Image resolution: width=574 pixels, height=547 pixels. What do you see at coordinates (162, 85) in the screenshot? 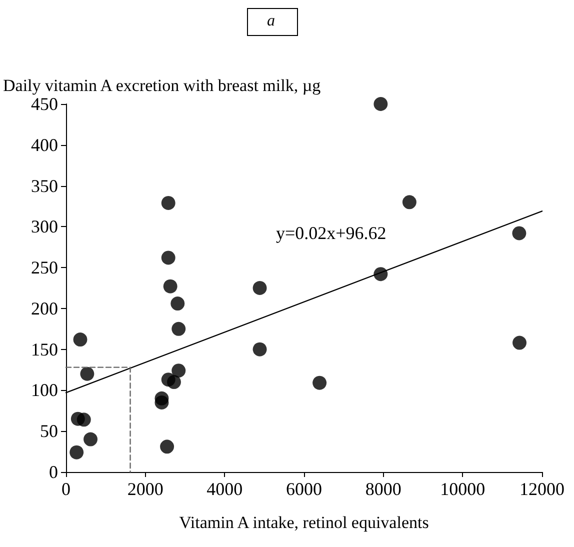
I see `y-axis-title: Daily vitamin A excretion with breast milk, µg` at bounding box center [162, 85].